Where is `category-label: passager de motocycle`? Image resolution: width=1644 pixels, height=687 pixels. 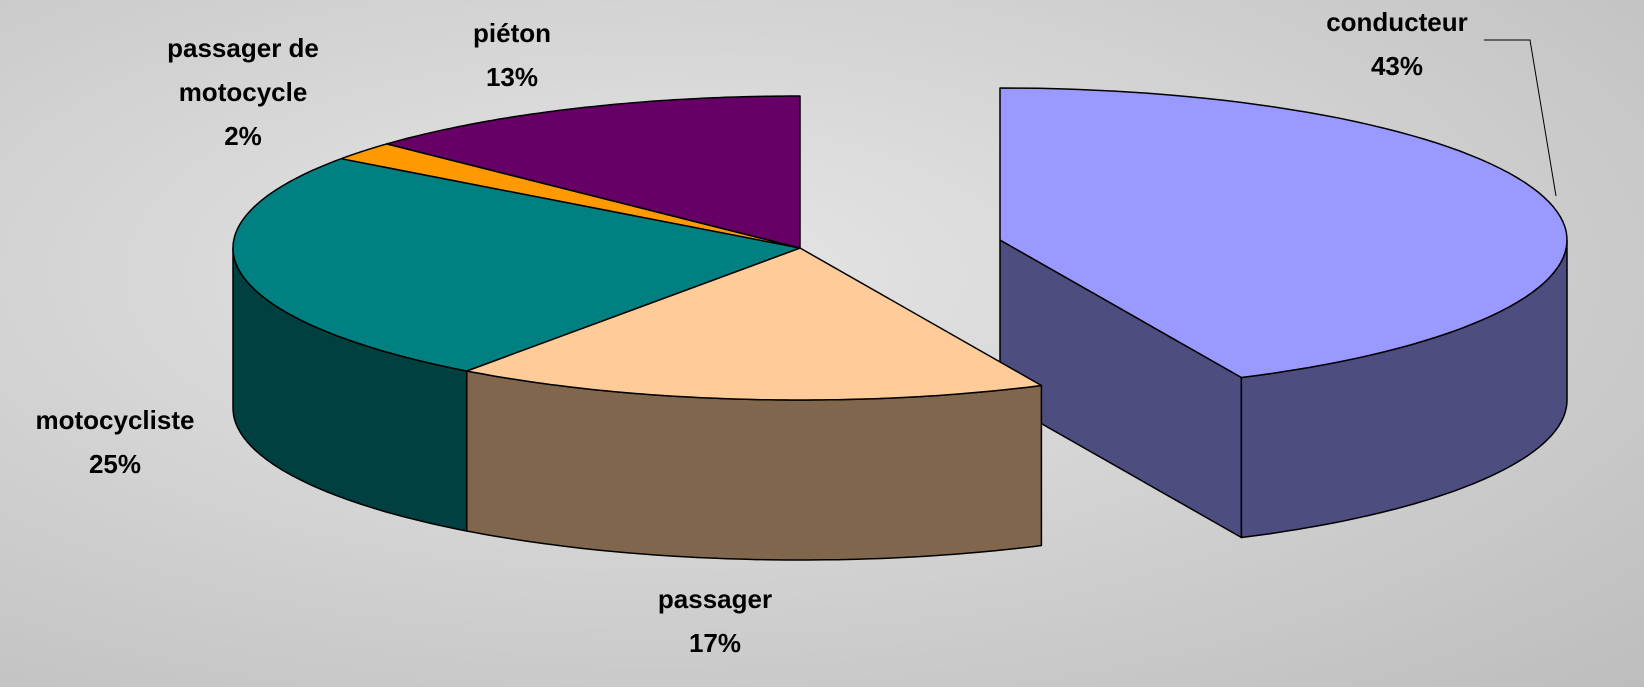
category-label: passager de motocycle is located at coordinates (243, 70).